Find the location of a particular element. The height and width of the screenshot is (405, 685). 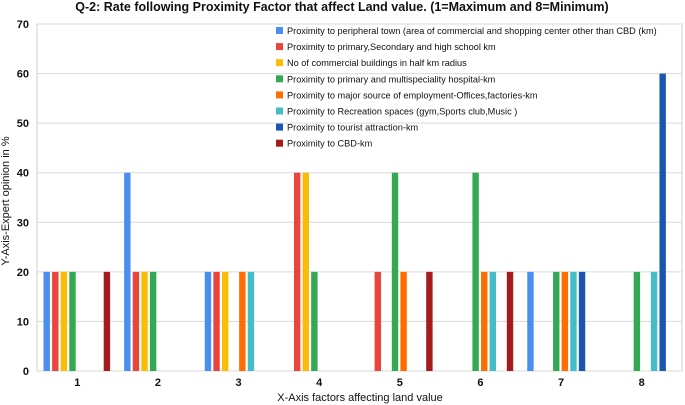

bar-cat4-series4 is located at coordinates (314, 321).